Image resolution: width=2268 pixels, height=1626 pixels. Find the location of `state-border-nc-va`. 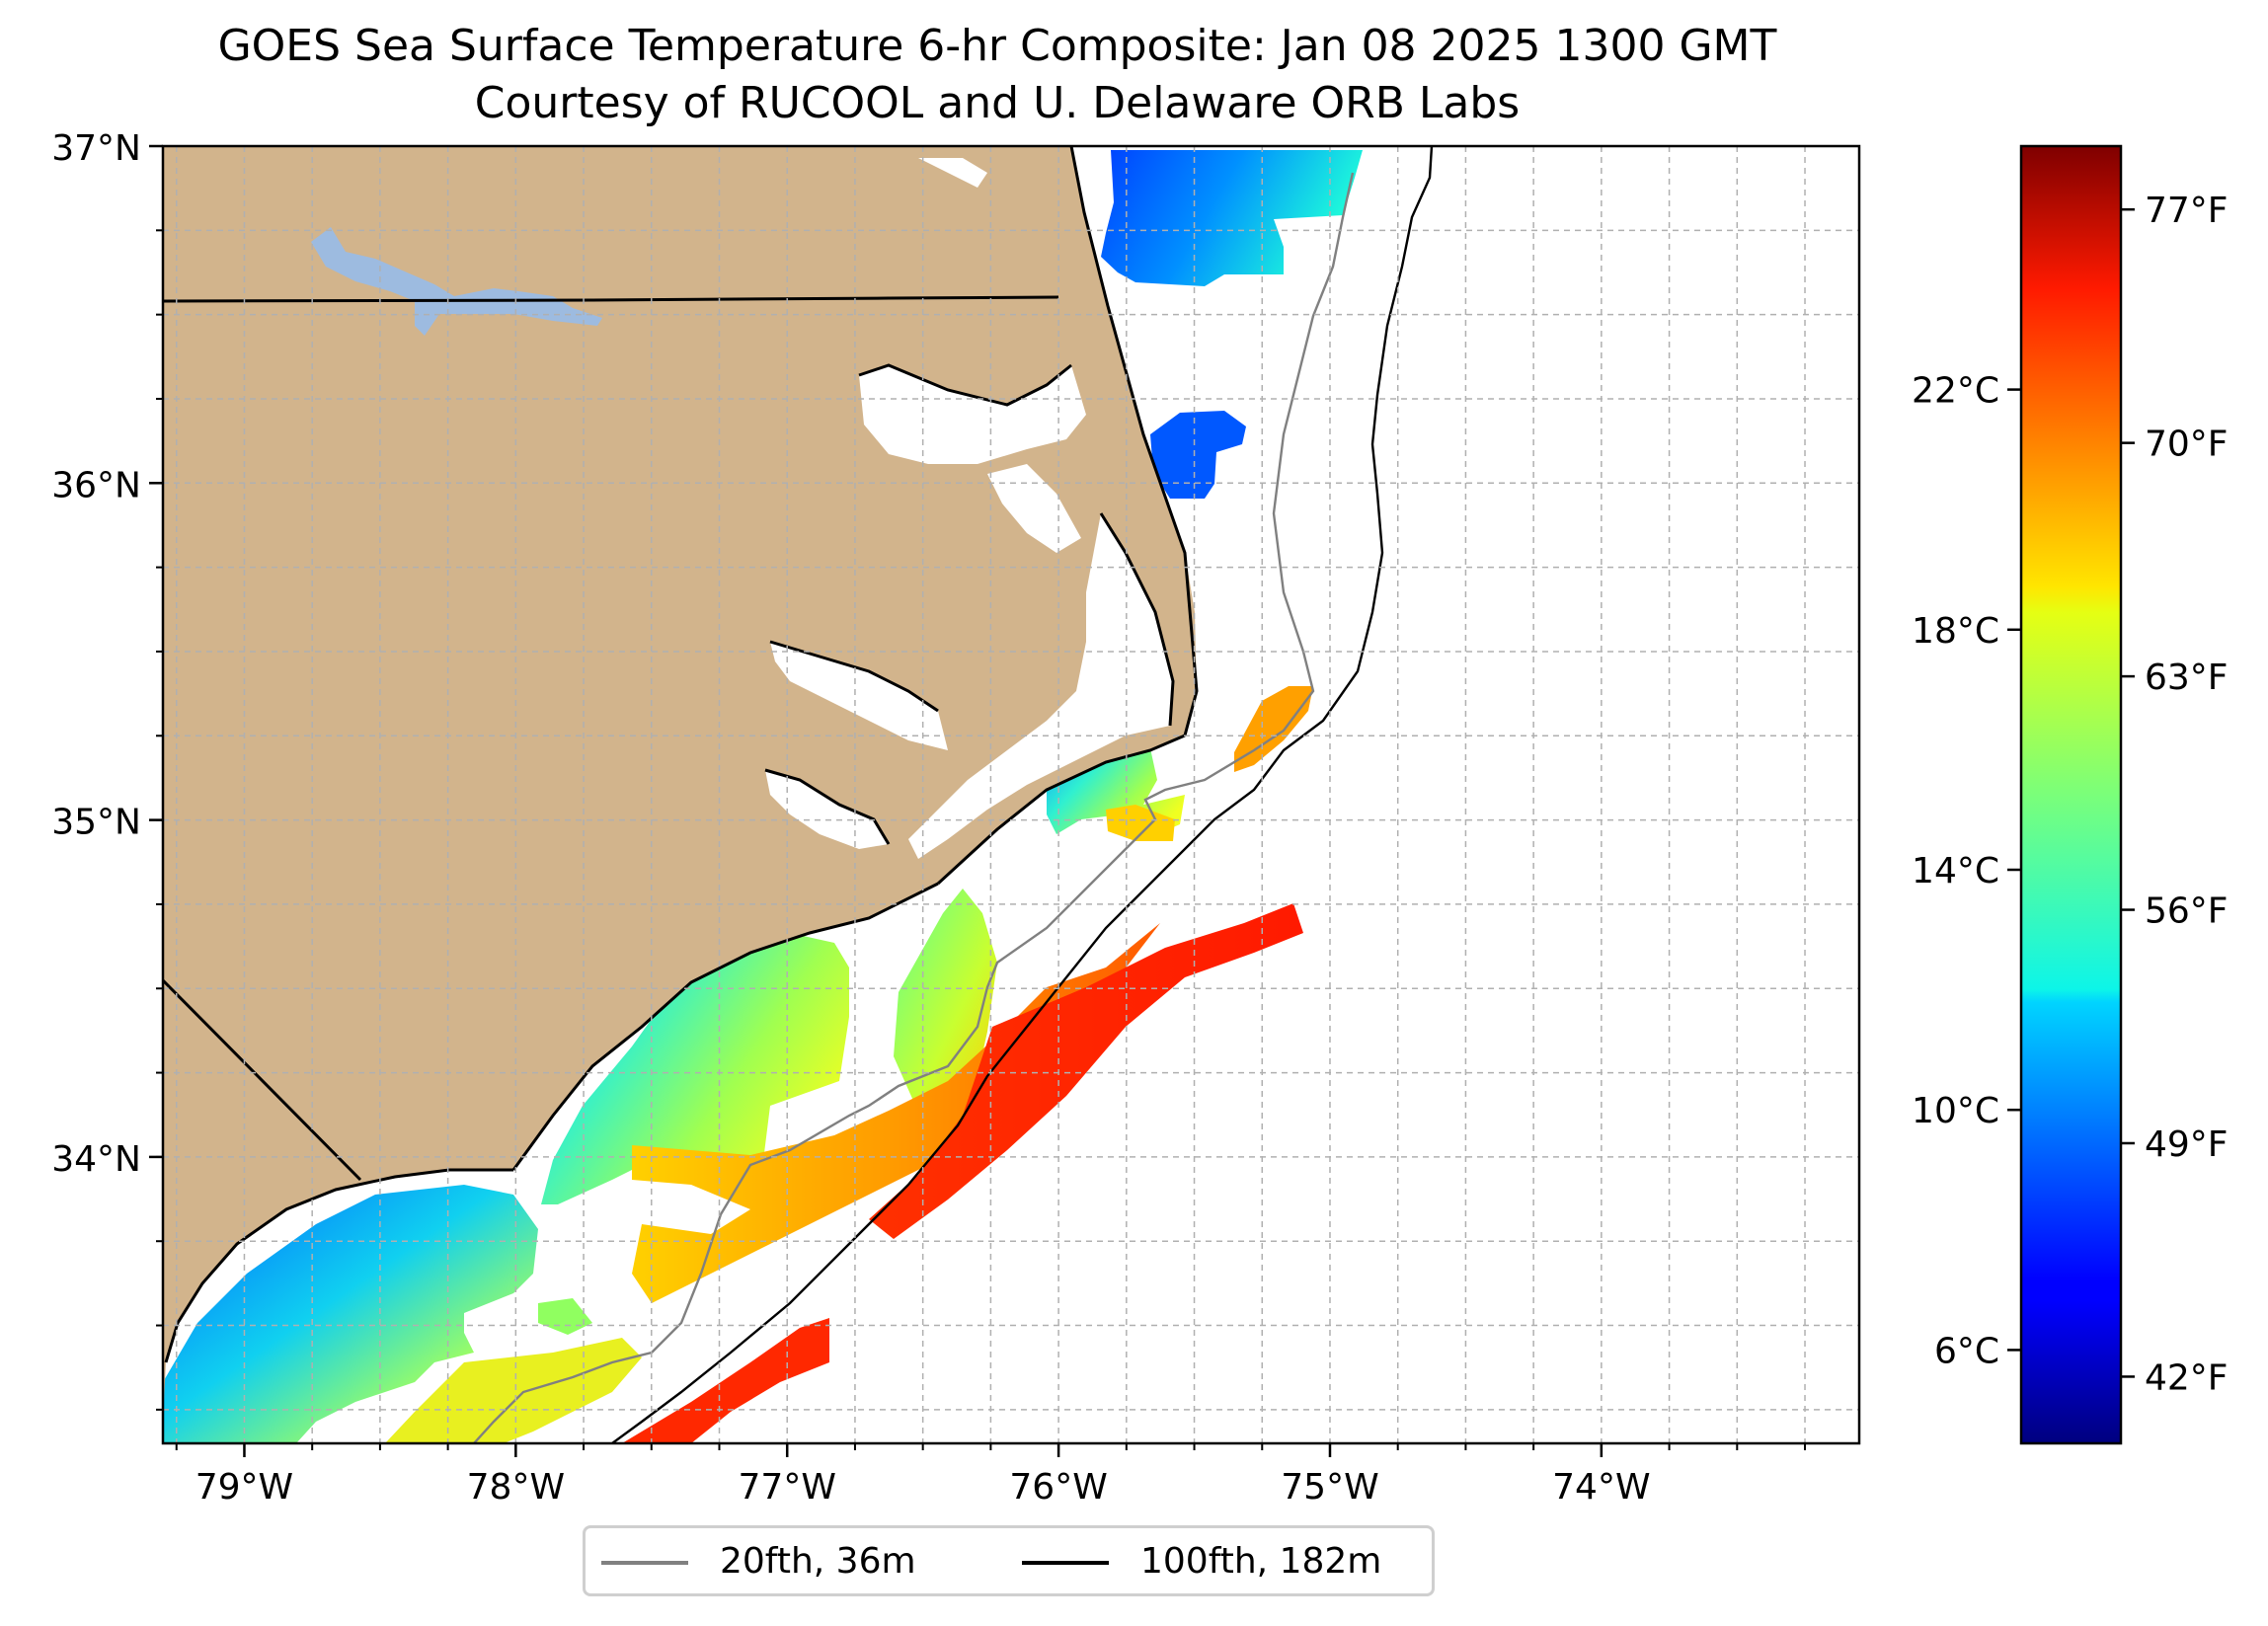

state-border-nc-va is located at coordinates (611, 299).